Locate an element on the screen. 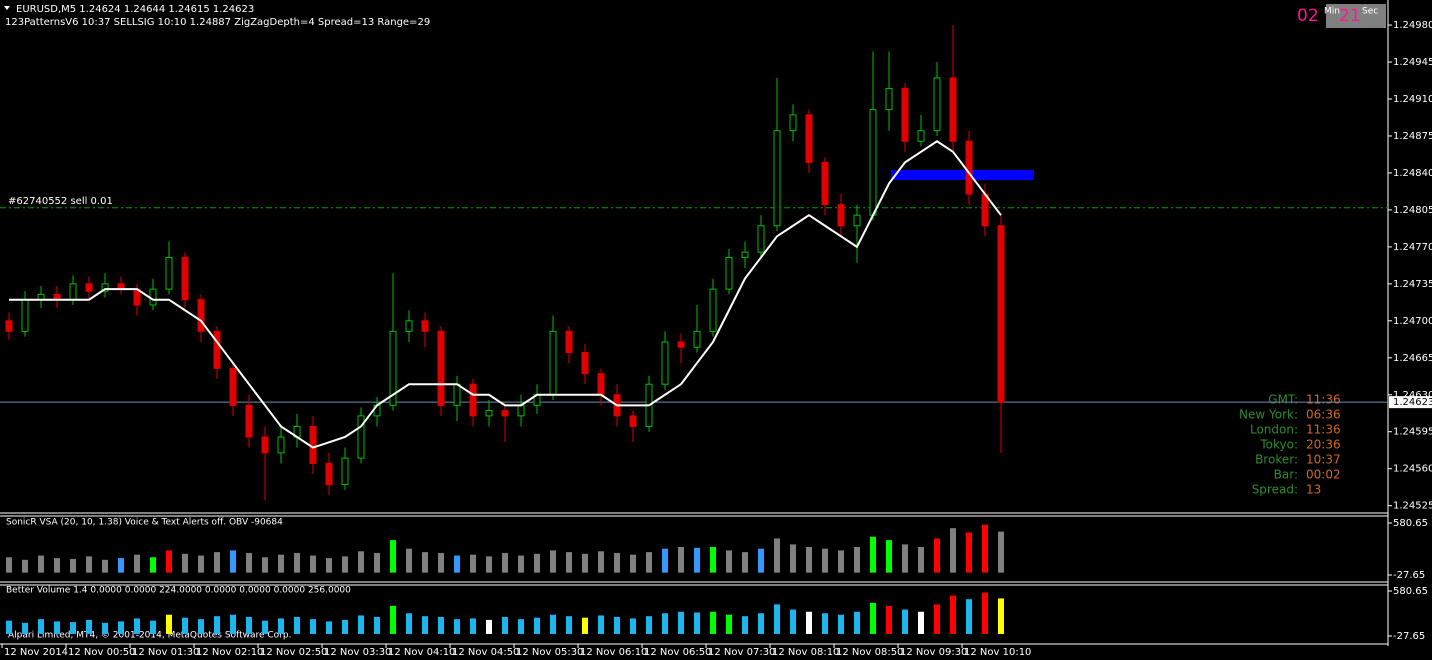 Image resolution: width=1432 pixels, height=660 pixels. x-tick-label: 12 Nov 02:10 is located at coordinates (229, 652).